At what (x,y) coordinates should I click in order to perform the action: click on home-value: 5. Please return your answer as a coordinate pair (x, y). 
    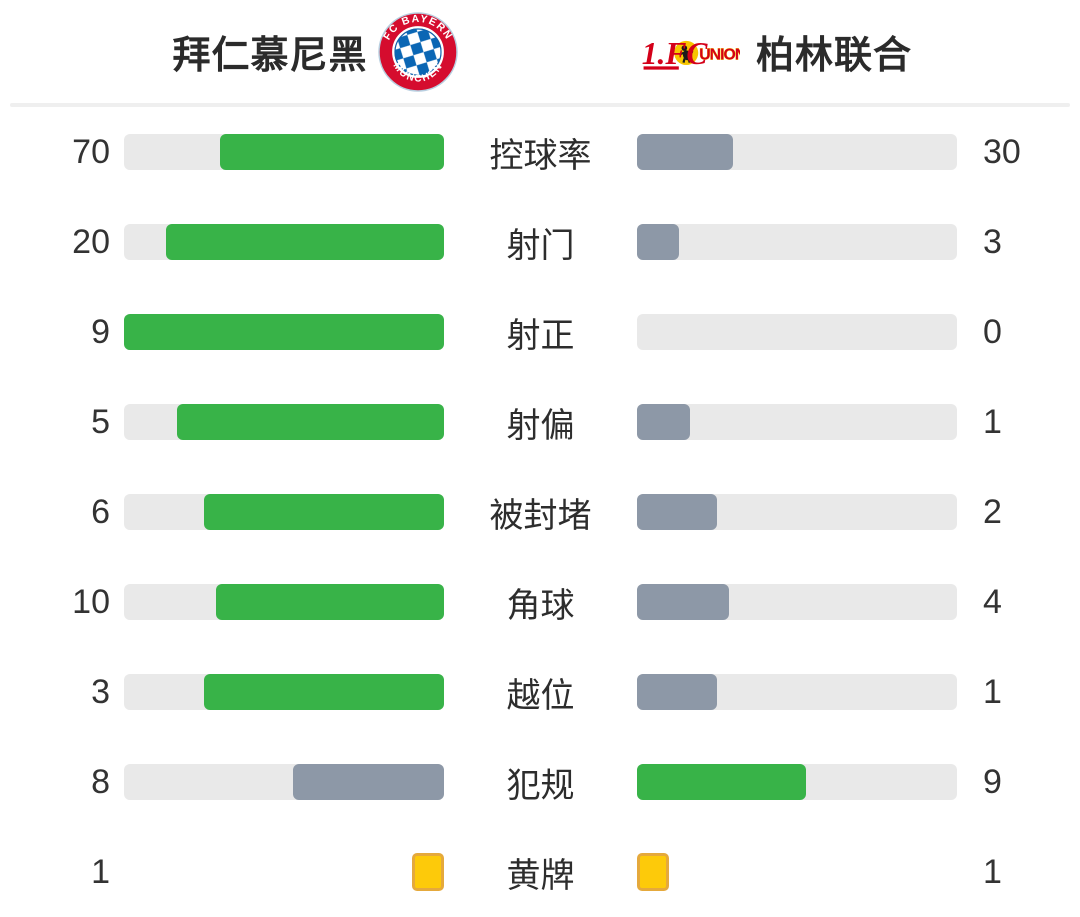
    Looking at the image, I should click on (100, 422).